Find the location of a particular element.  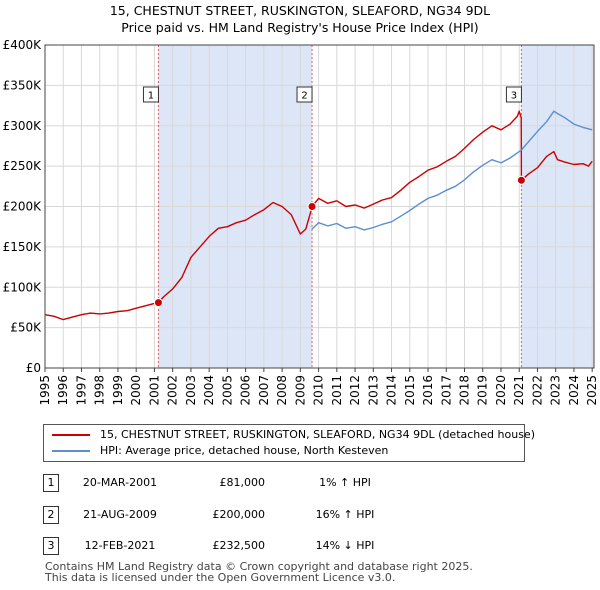

sale-label-number: 1 is located at coordinates (151, 96).